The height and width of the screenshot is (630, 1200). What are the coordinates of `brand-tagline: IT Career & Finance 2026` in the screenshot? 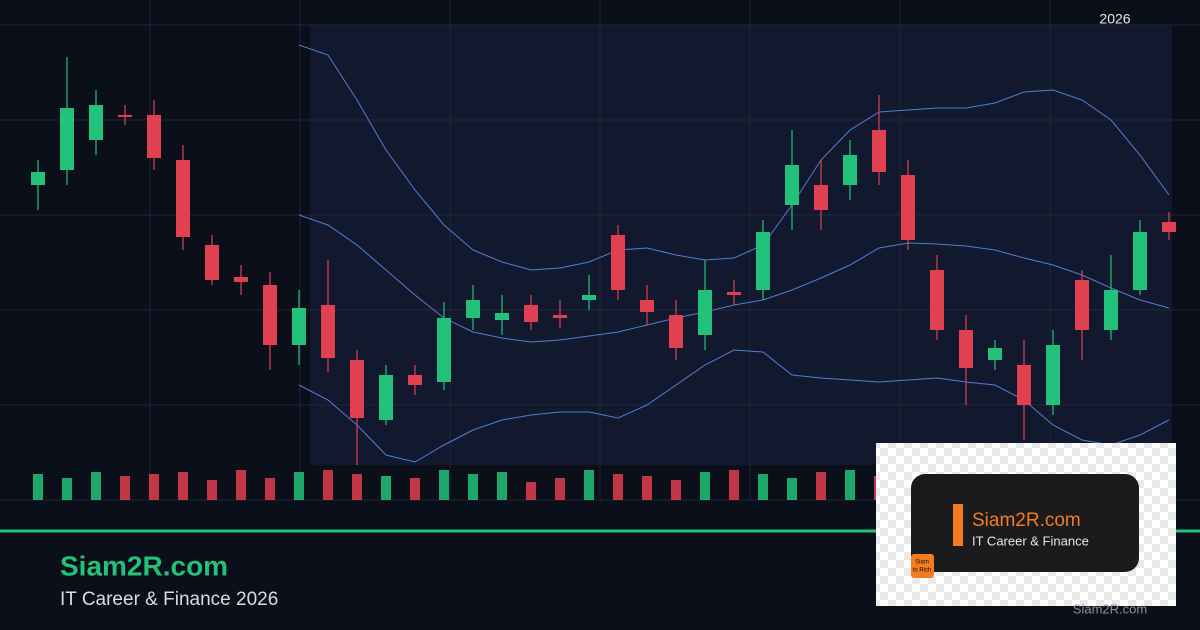 It's located at (169, 599).